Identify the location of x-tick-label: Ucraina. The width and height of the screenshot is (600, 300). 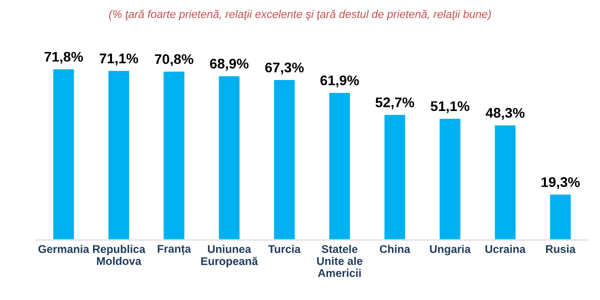
(505, 249).